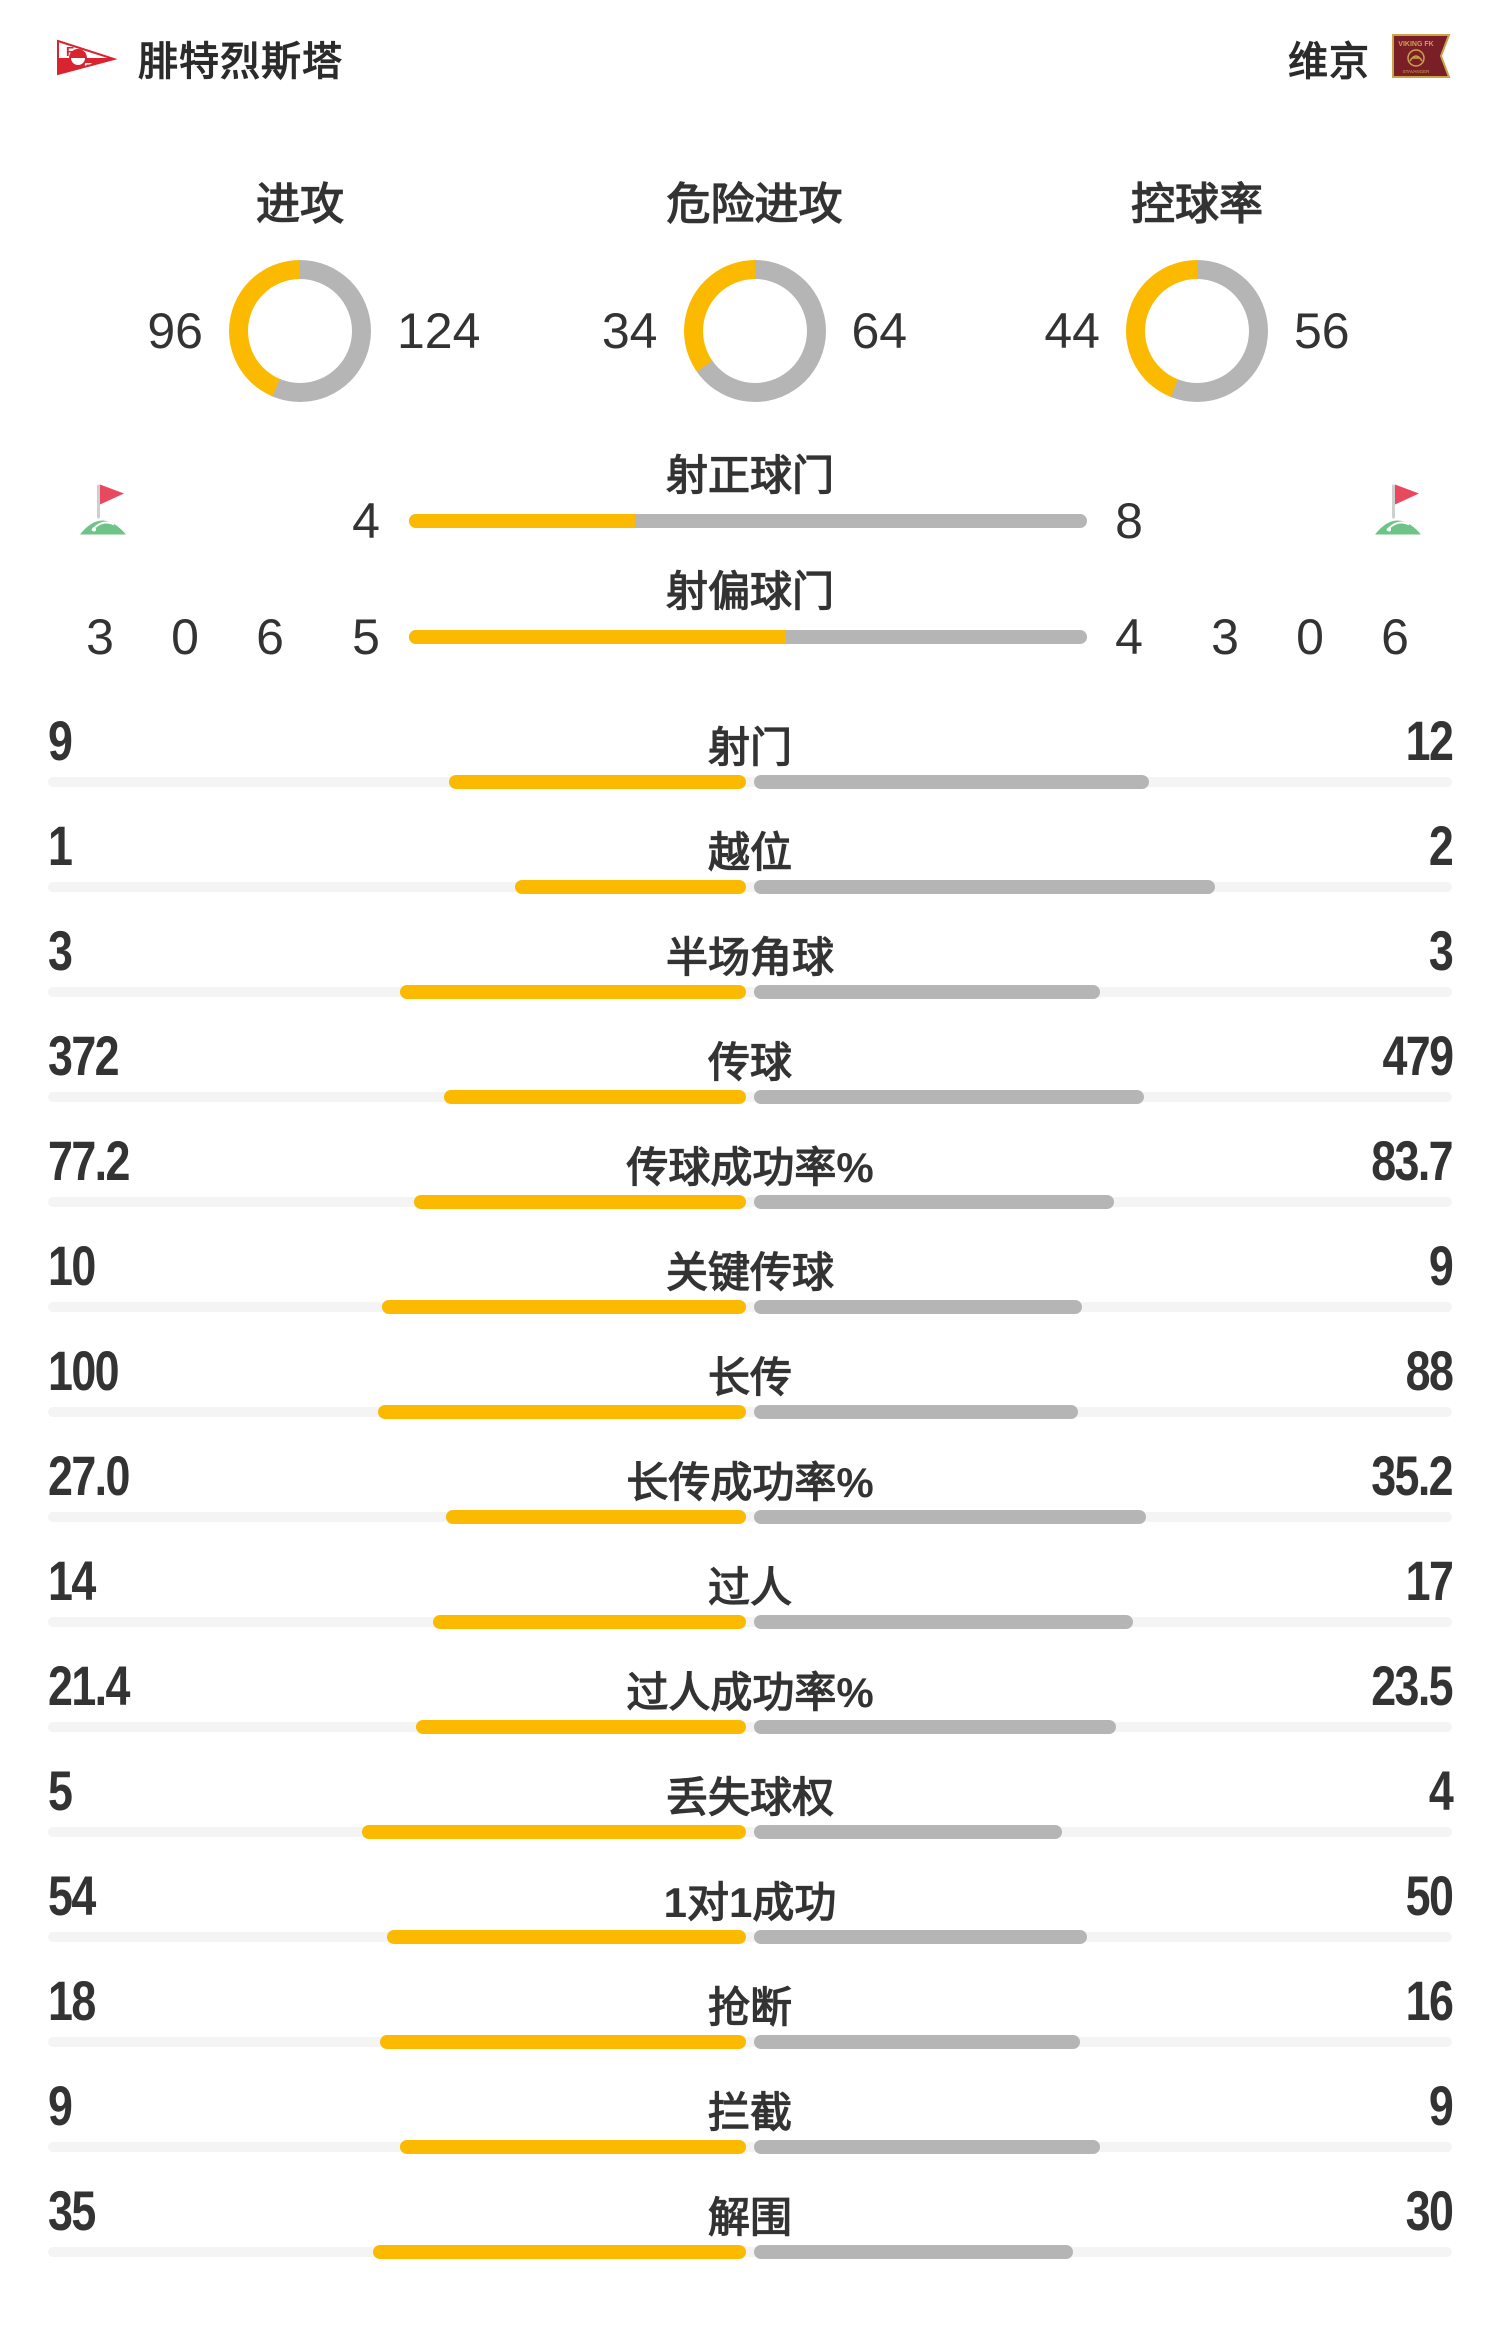 Image resolution: width=1500 pixels, height=2350 pixels. I want to click on shot-bar-label: 射正球门, so click(749, 475).